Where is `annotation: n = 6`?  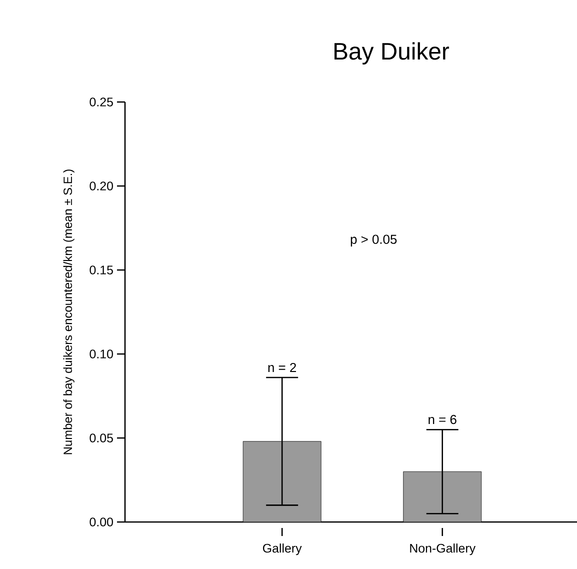 annotation: n = 6 is located at coordinates (442, 419).